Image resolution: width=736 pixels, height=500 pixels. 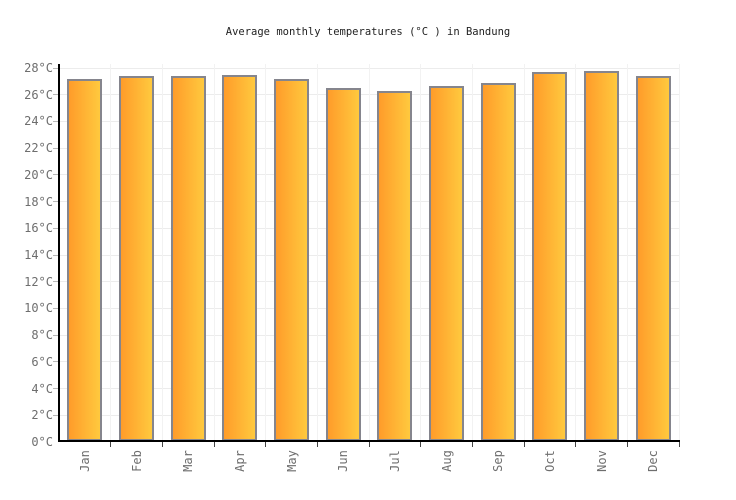 I want to click on x-axis-label-feb: Feb, so click(x=136, y=461).